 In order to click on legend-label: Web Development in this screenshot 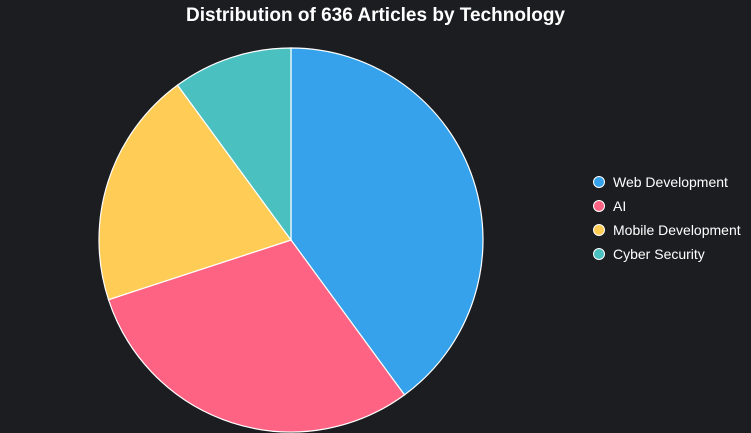, I will do `click(670, 182)`.